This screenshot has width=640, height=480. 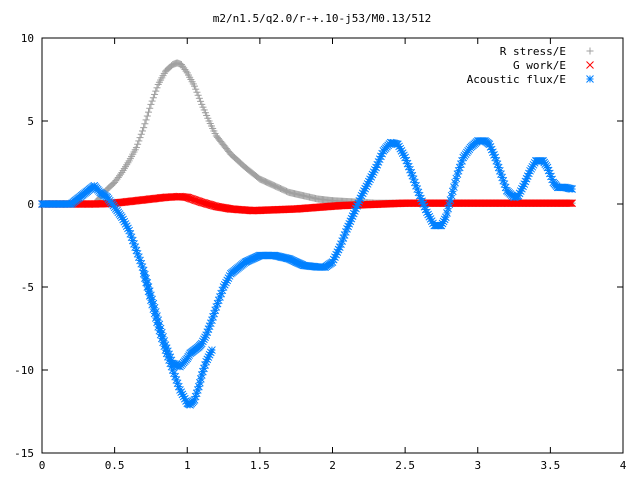 What do you see at coordinates (24, 453) in the screenshot?
I see `y-tick-label: -15` at bounding box center [24, 453].